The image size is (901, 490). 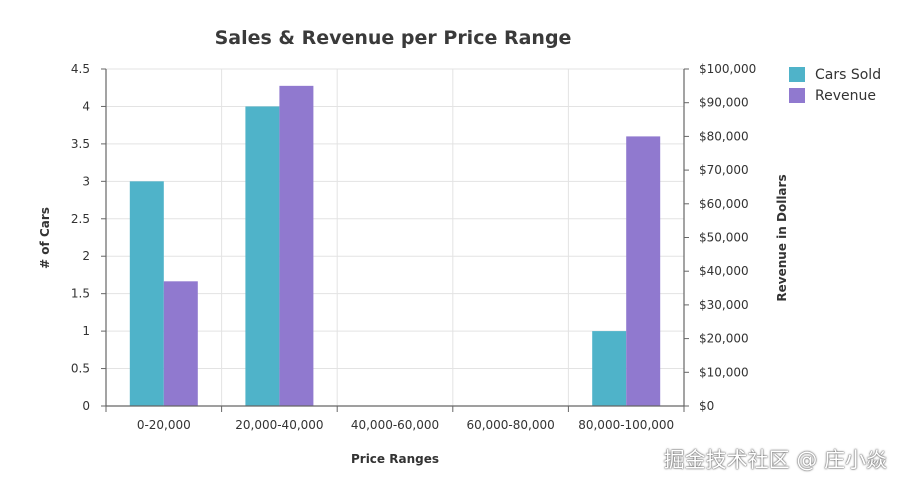 I want to click on y-tick-label: 3, so click(x=86, y=181).